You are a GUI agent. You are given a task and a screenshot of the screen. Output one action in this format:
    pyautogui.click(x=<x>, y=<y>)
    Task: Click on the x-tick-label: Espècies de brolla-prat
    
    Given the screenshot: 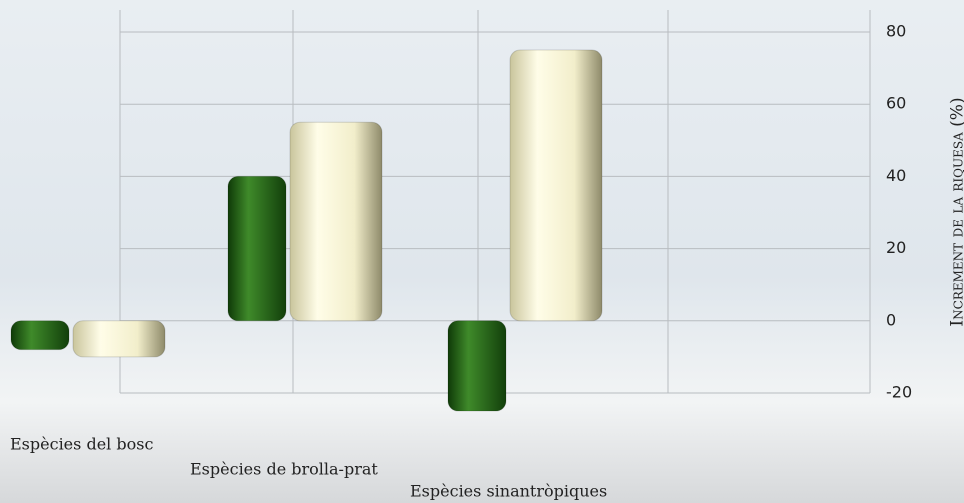 What is the action you would take?
    pyautogui.click(x=284, y=469)
    